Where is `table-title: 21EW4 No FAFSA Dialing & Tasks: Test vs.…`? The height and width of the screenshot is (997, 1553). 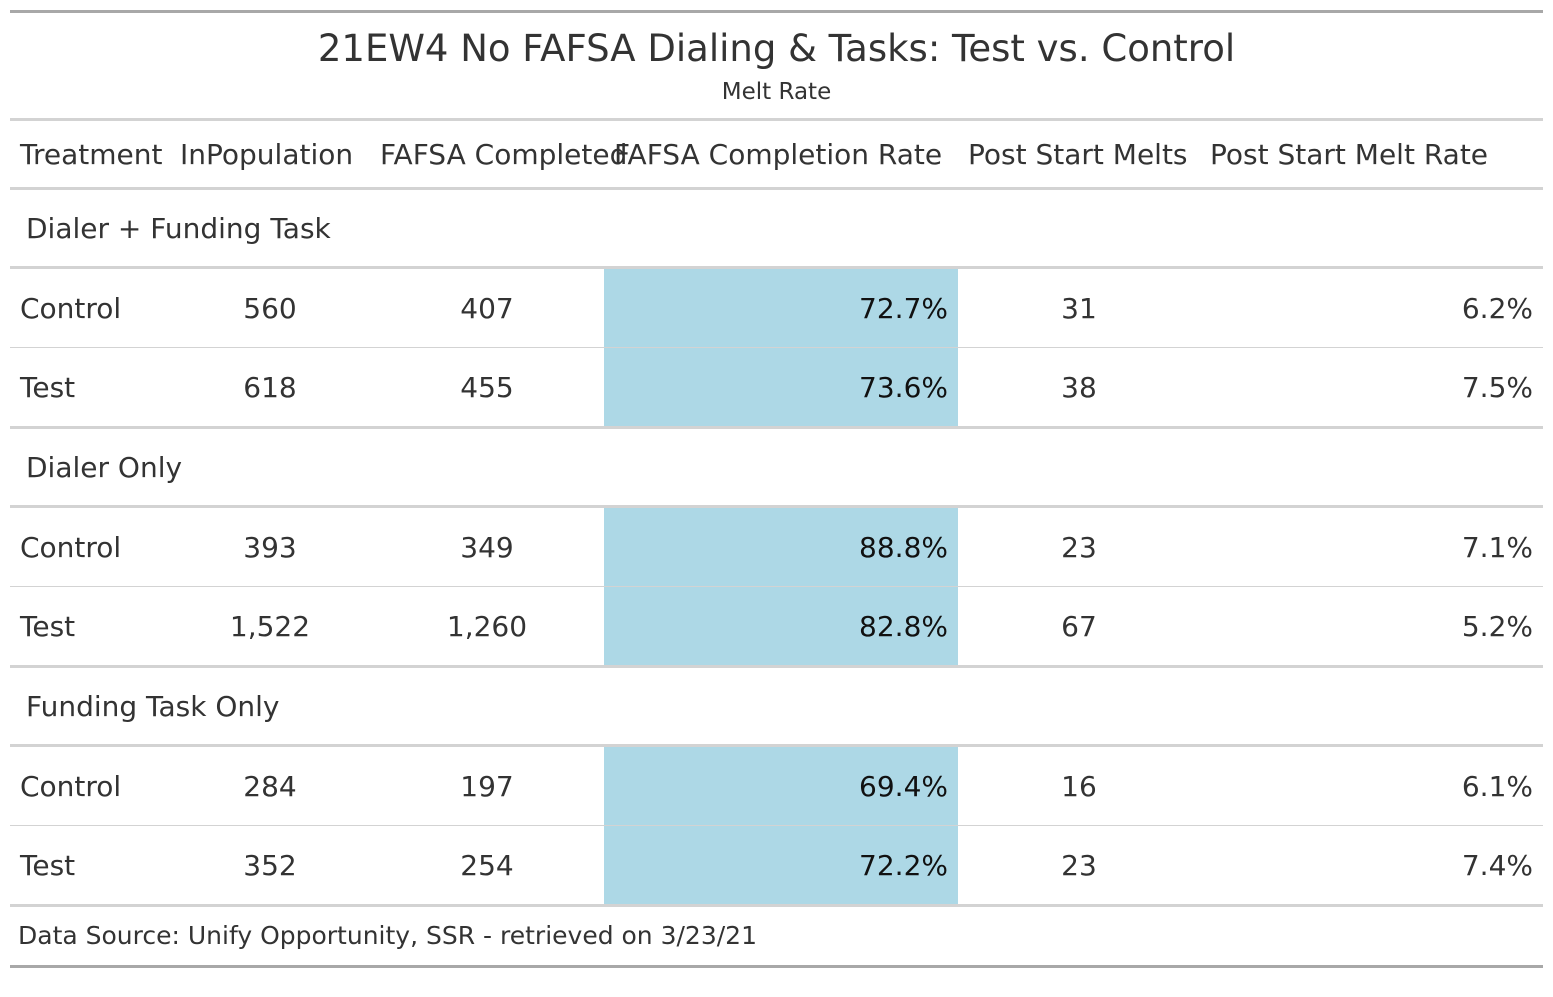
table-title: 21EW4 No FAFSA Dialing & Tasks: Test vs.… is located at coordinates (776, 48).